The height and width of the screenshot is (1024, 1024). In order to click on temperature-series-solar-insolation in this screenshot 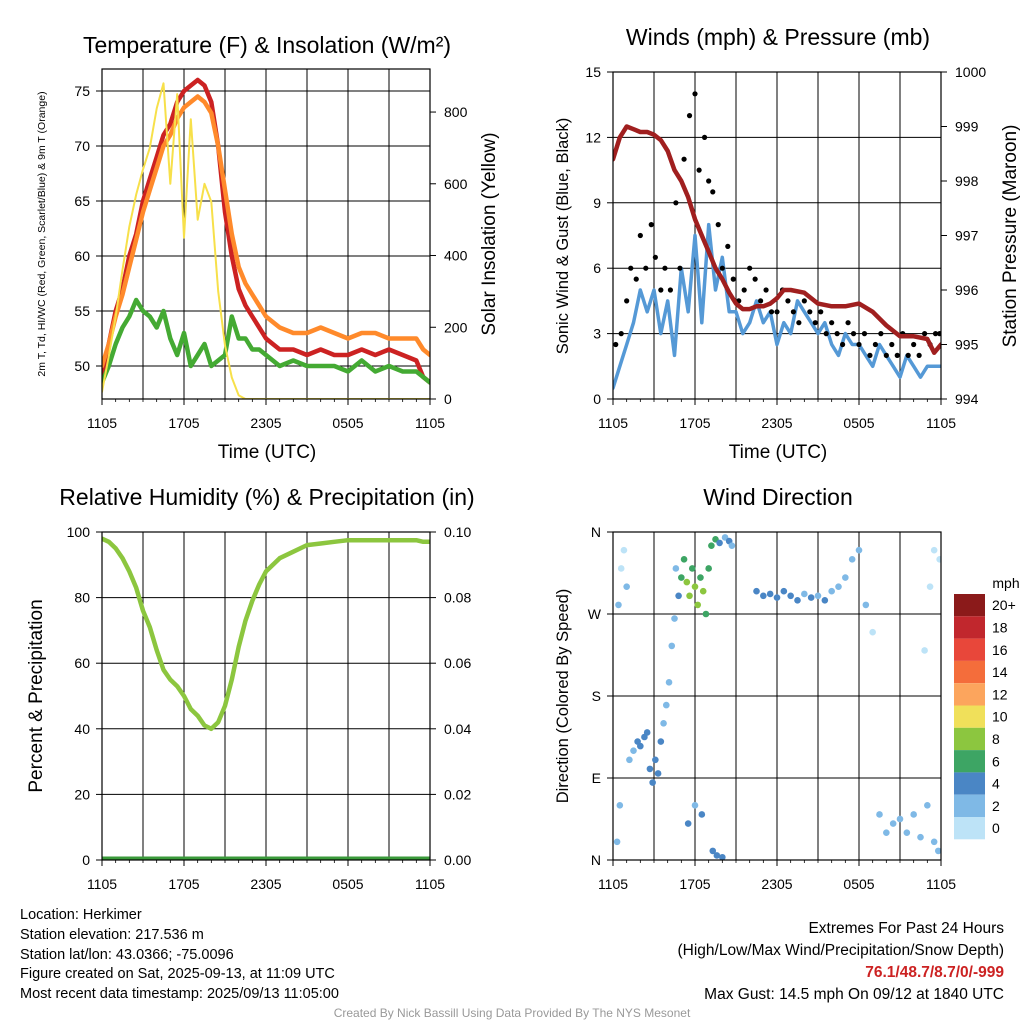, I will do `click(266, 240)`.